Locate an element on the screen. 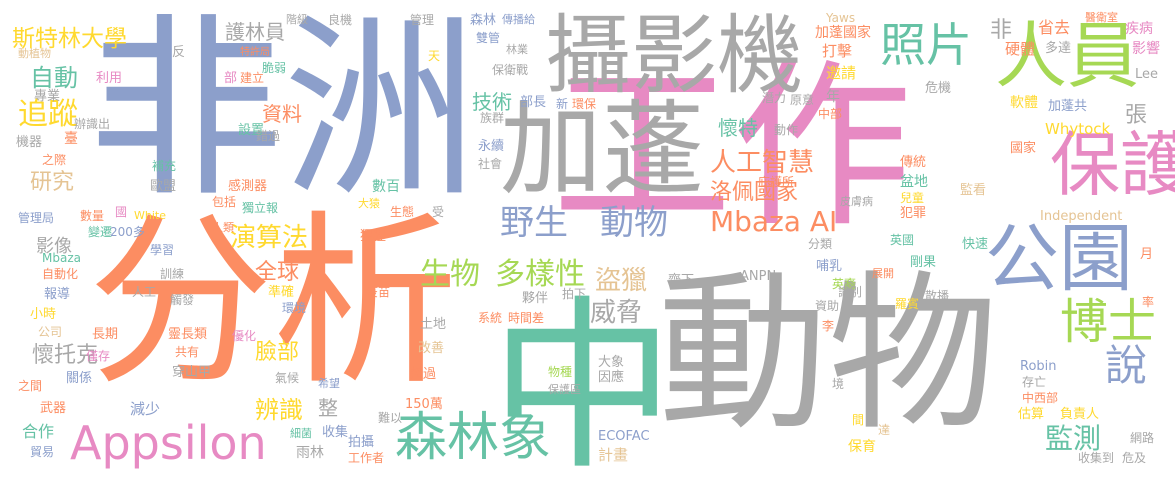  cloud-word: 森林 is located at coordinates (483, 20).